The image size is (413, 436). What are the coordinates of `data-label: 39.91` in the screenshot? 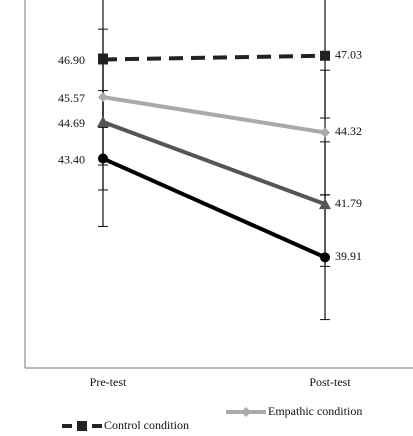 It's located at (348, 256).